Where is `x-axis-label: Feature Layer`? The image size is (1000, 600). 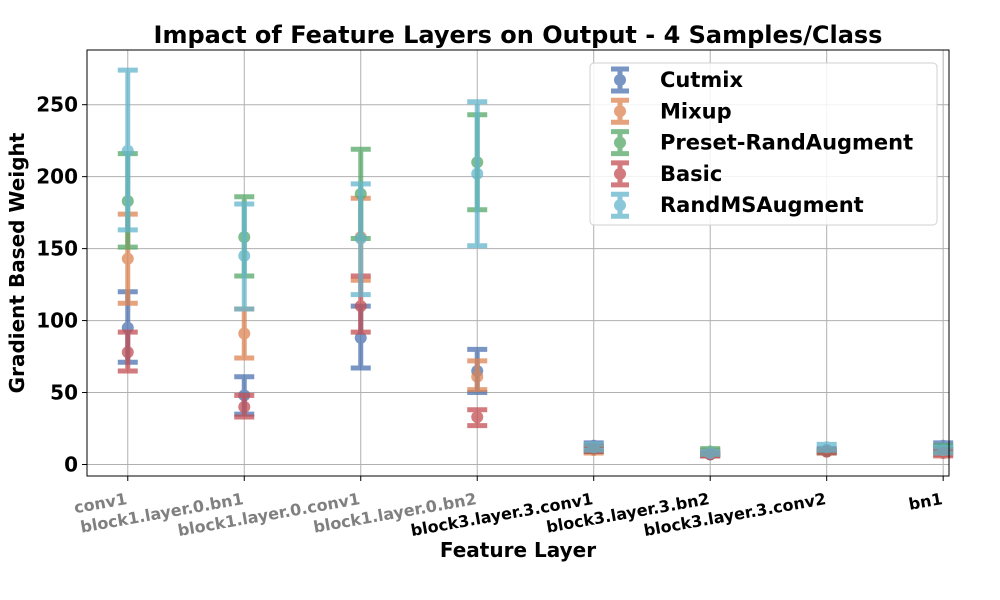
x-axis-label: Feature Layer is located at coordinates (518, 550).